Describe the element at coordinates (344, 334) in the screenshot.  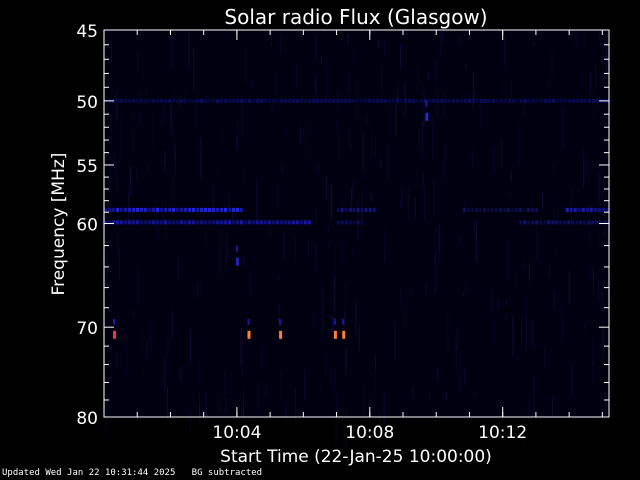
I see `emission-spot` at that location.